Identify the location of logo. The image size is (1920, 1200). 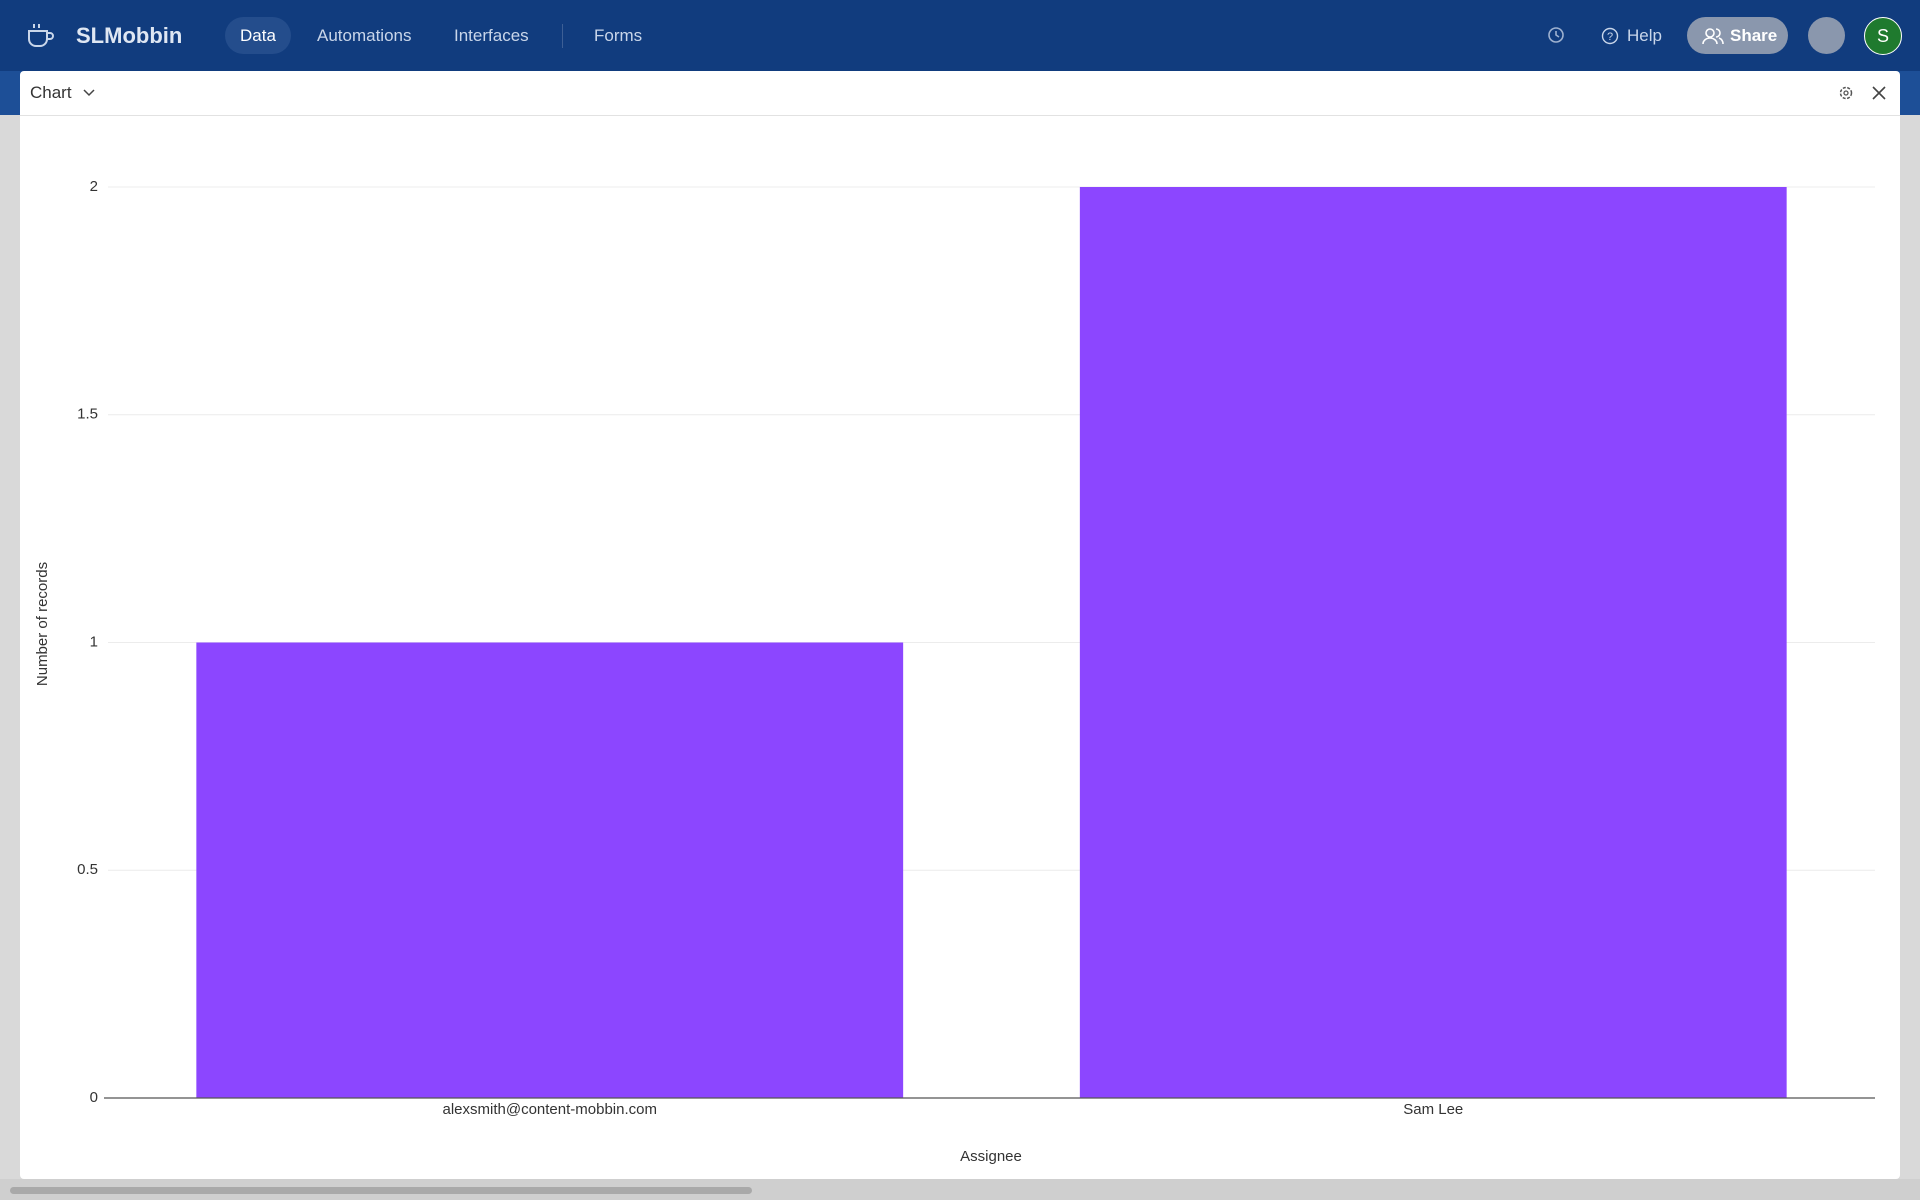
(41, 35).